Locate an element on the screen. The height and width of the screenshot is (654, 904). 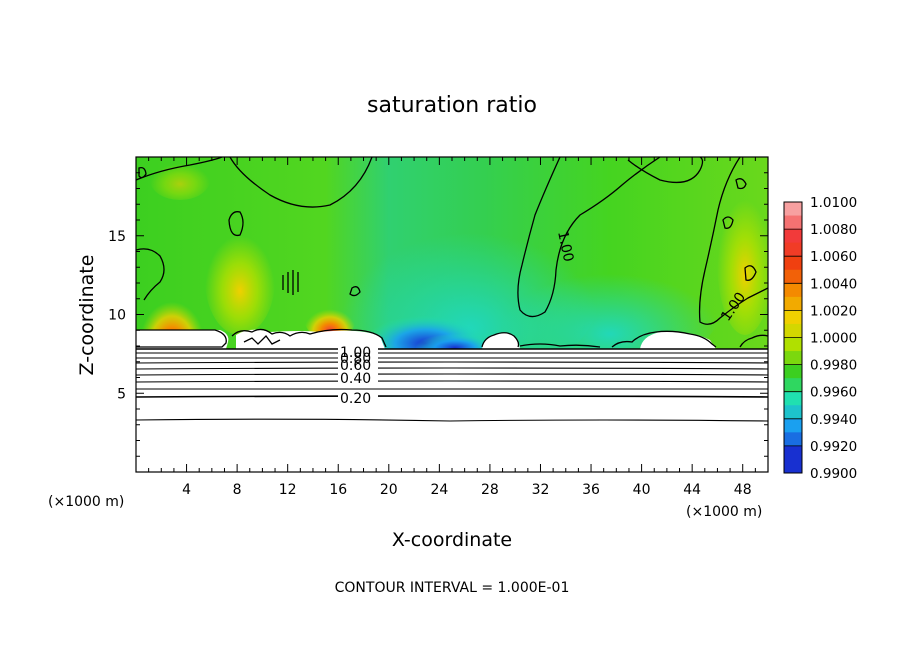
colorbar-label: 0.9940 is located at coordinates (833, 420).